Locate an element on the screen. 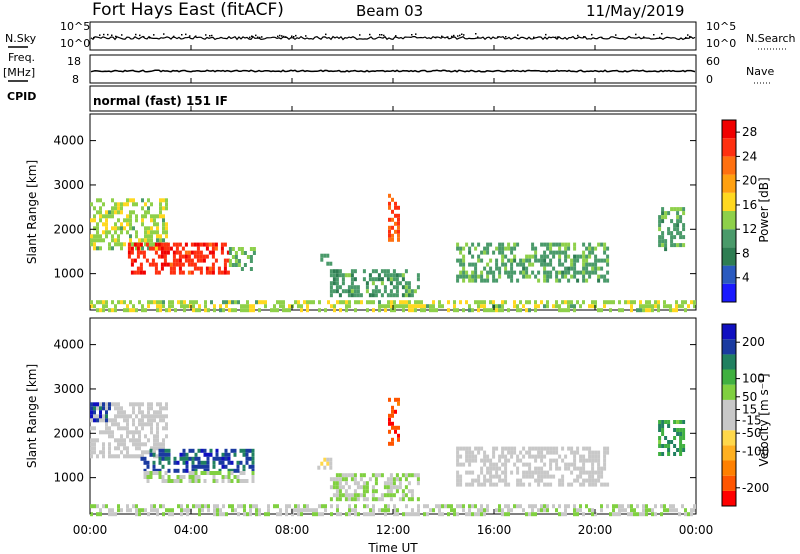 The width and height of the screenshot is (800, 554). freq-tick-top: 18 is located at coordinates (74, 61).